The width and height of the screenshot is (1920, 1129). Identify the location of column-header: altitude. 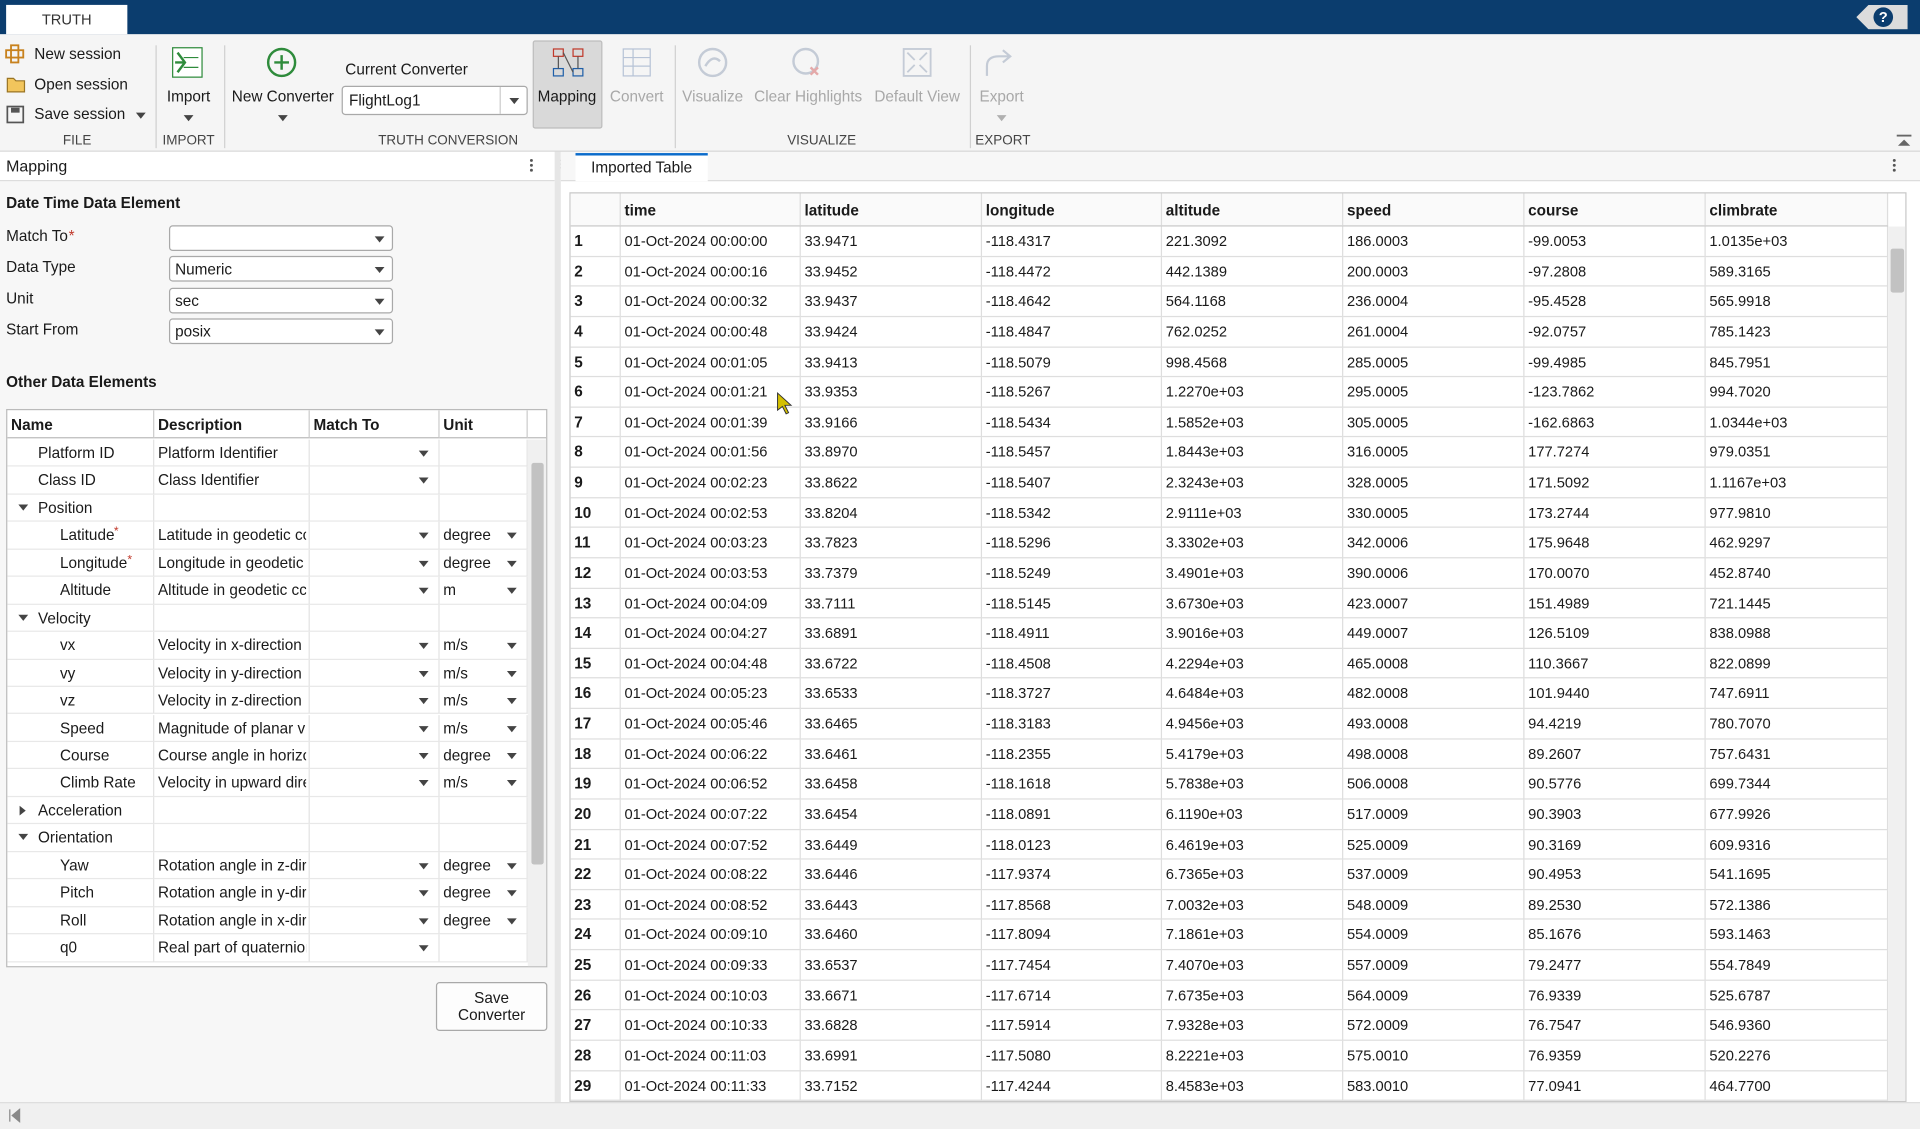
(1252, 209).